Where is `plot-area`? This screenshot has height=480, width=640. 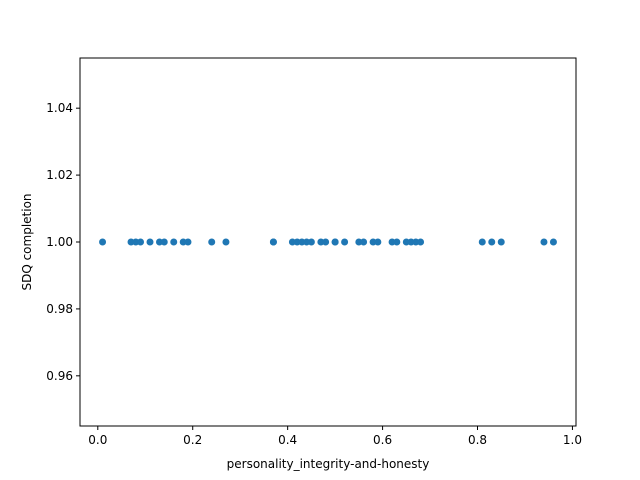 plot-area is located at coordinates (328, 242).